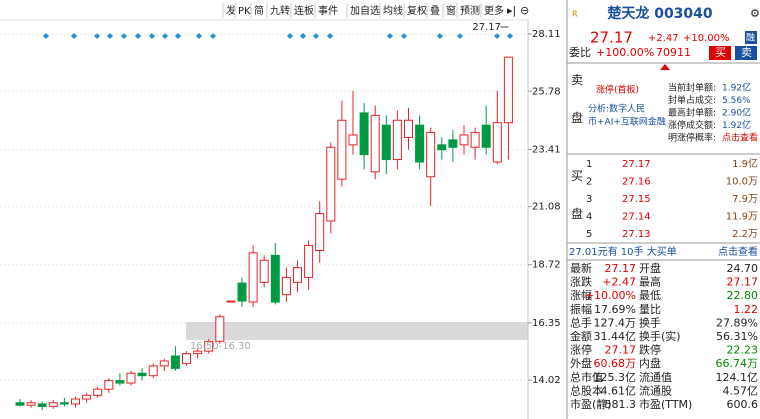 The image size is (760, 419). What do you see at coordinates (650, 268) in the screenshot?
I see `stat-label: 开盘` at bounding box center [650, 268].